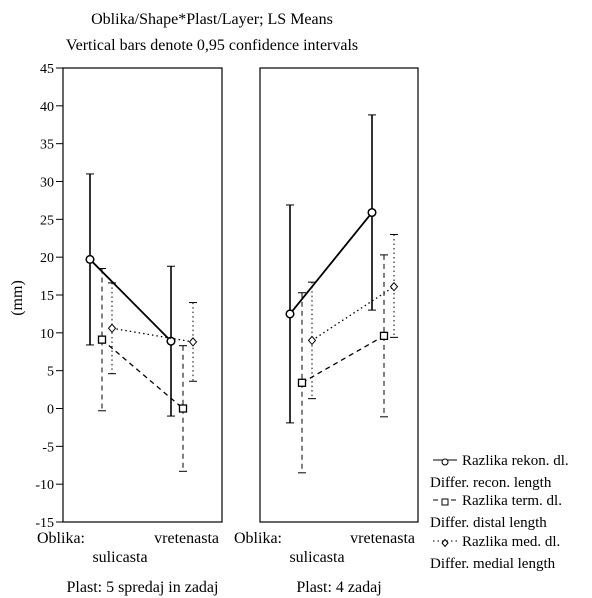 The image size is (592, 598). Describe the element at coordinates (515, 461) in the screenshot. I see `legend-label: Razlika rekon. dl.` at that location.